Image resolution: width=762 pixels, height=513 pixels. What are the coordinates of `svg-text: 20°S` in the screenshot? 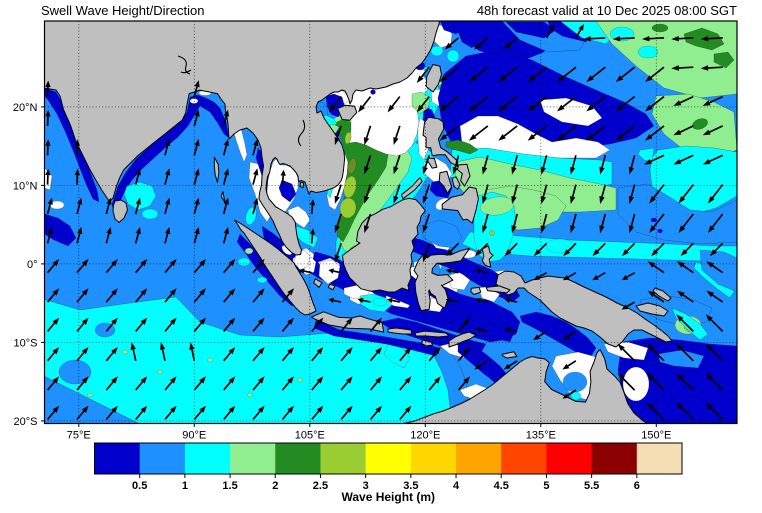 It's located at (26, 422).